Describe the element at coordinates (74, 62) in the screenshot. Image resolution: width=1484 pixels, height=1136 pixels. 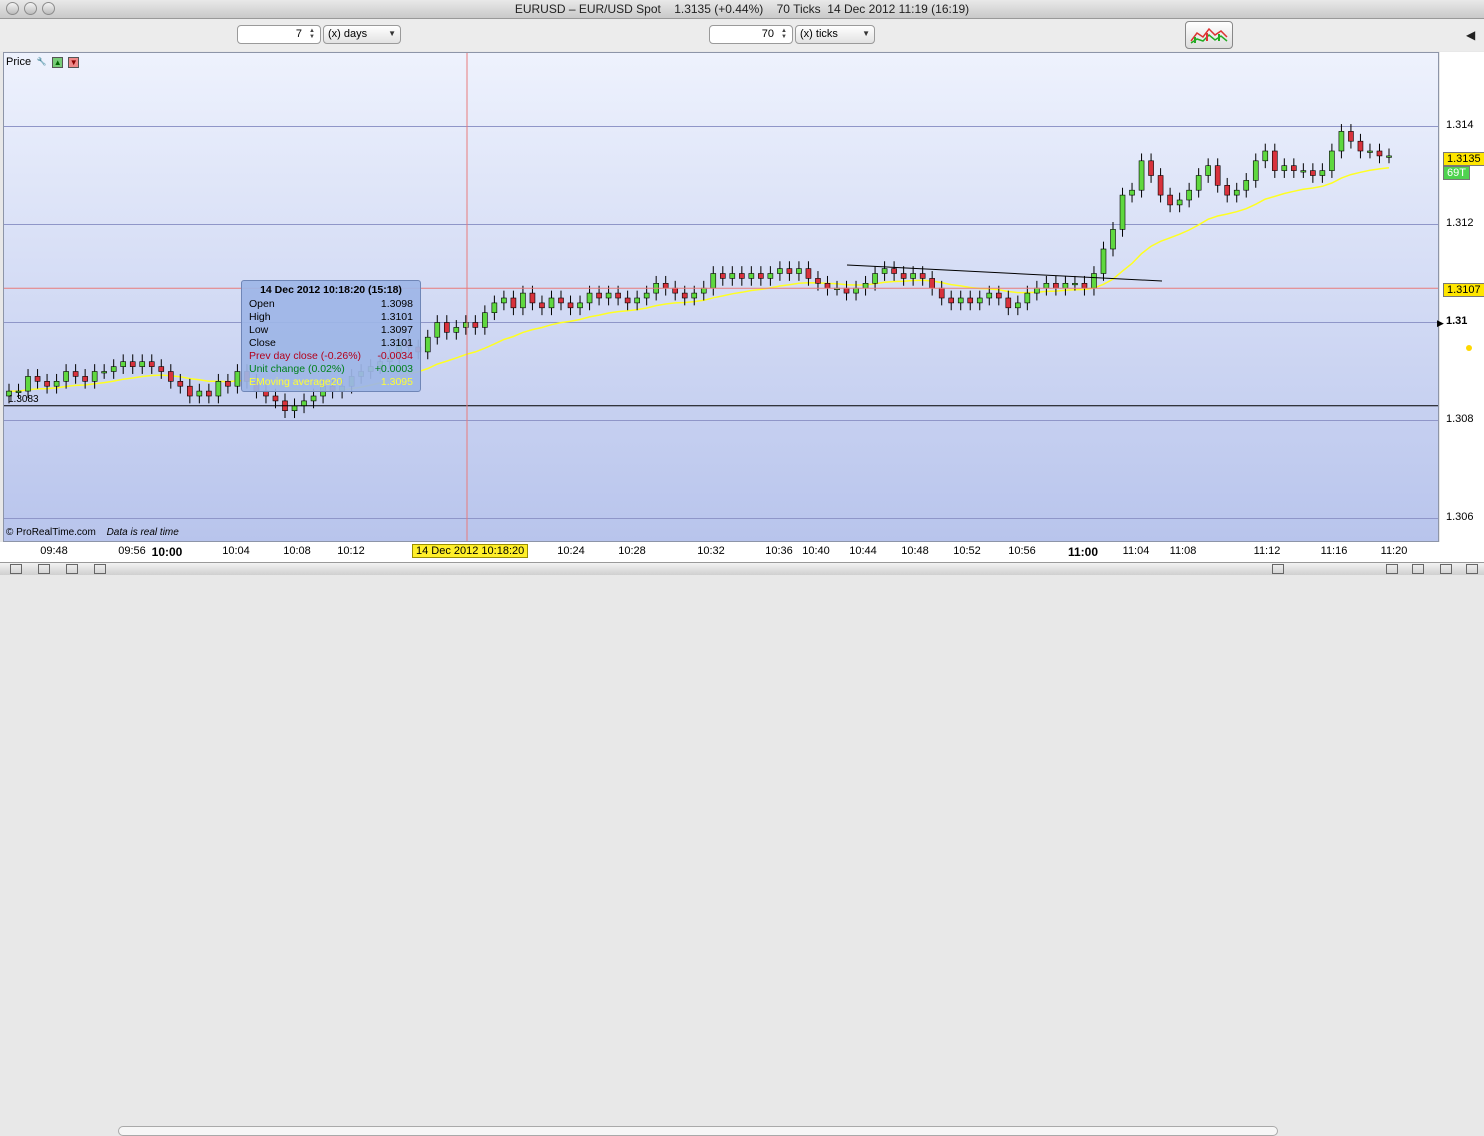
I see `move-down-icon: ▼` at that location.